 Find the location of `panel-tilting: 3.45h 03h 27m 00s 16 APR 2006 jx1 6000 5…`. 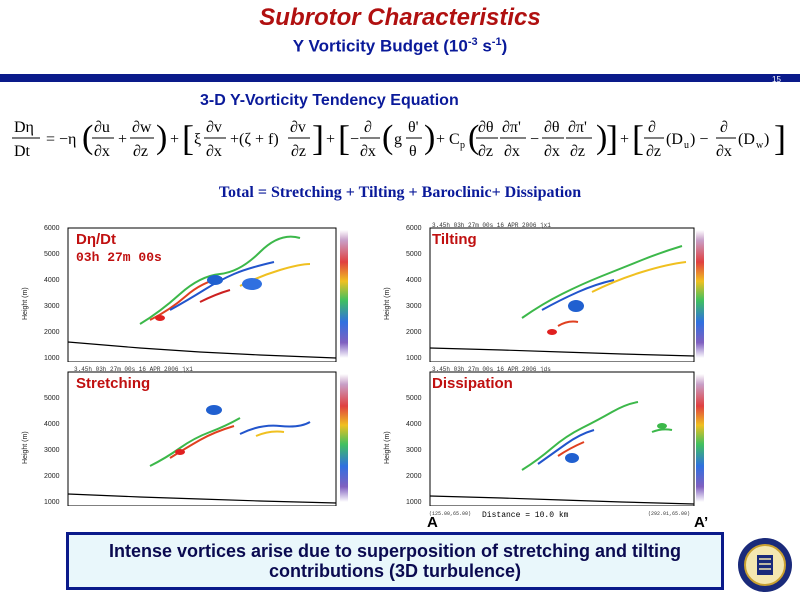

panel-tilting: 3.45h 03h 27m 00s 16 APR 2006 jx1 6000 5… is located at coordinates (540, 292).